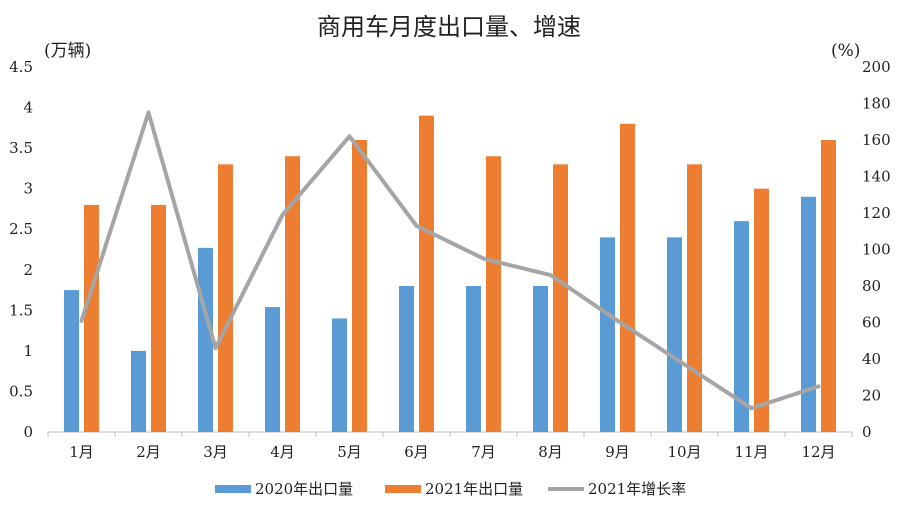  I want to click on category-label: 4月, so click(282, 452).